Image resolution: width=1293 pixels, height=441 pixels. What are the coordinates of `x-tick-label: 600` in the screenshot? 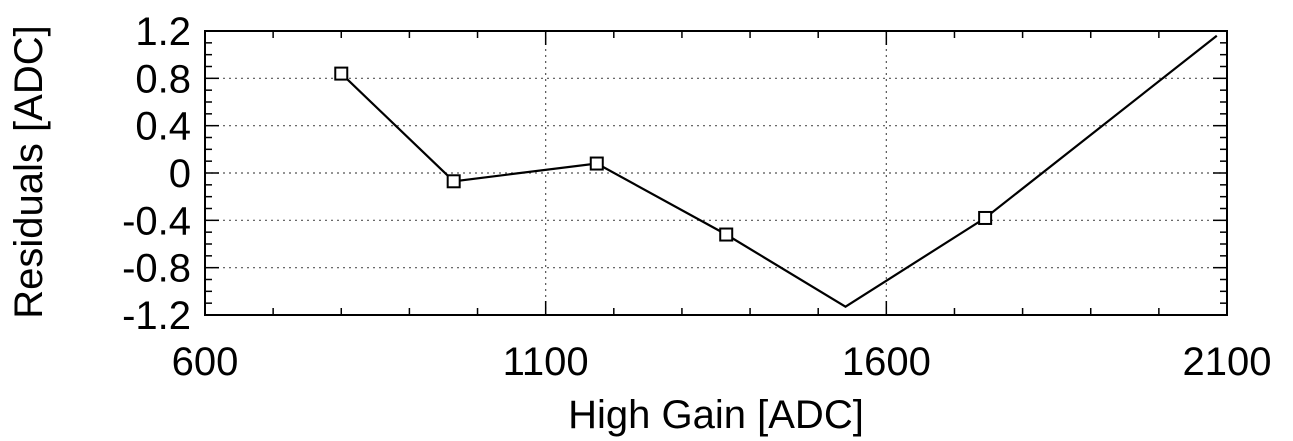 It's located at (205, 362).